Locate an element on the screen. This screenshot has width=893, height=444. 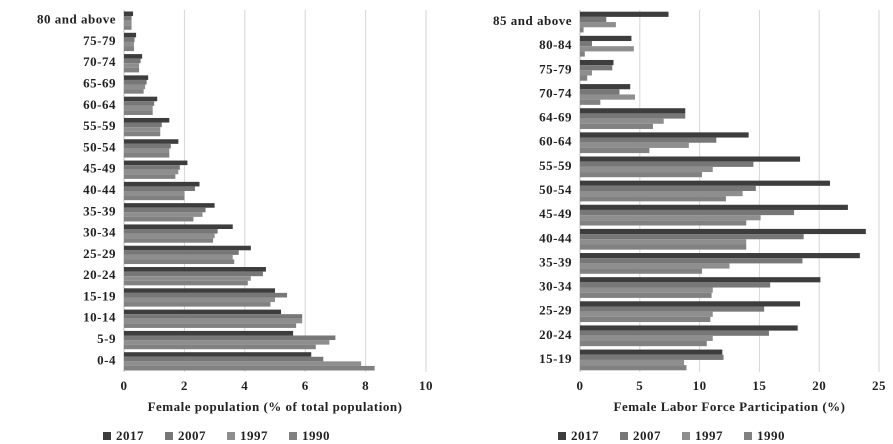
x-tick-label: 5 is located at coordinates (639, 385).